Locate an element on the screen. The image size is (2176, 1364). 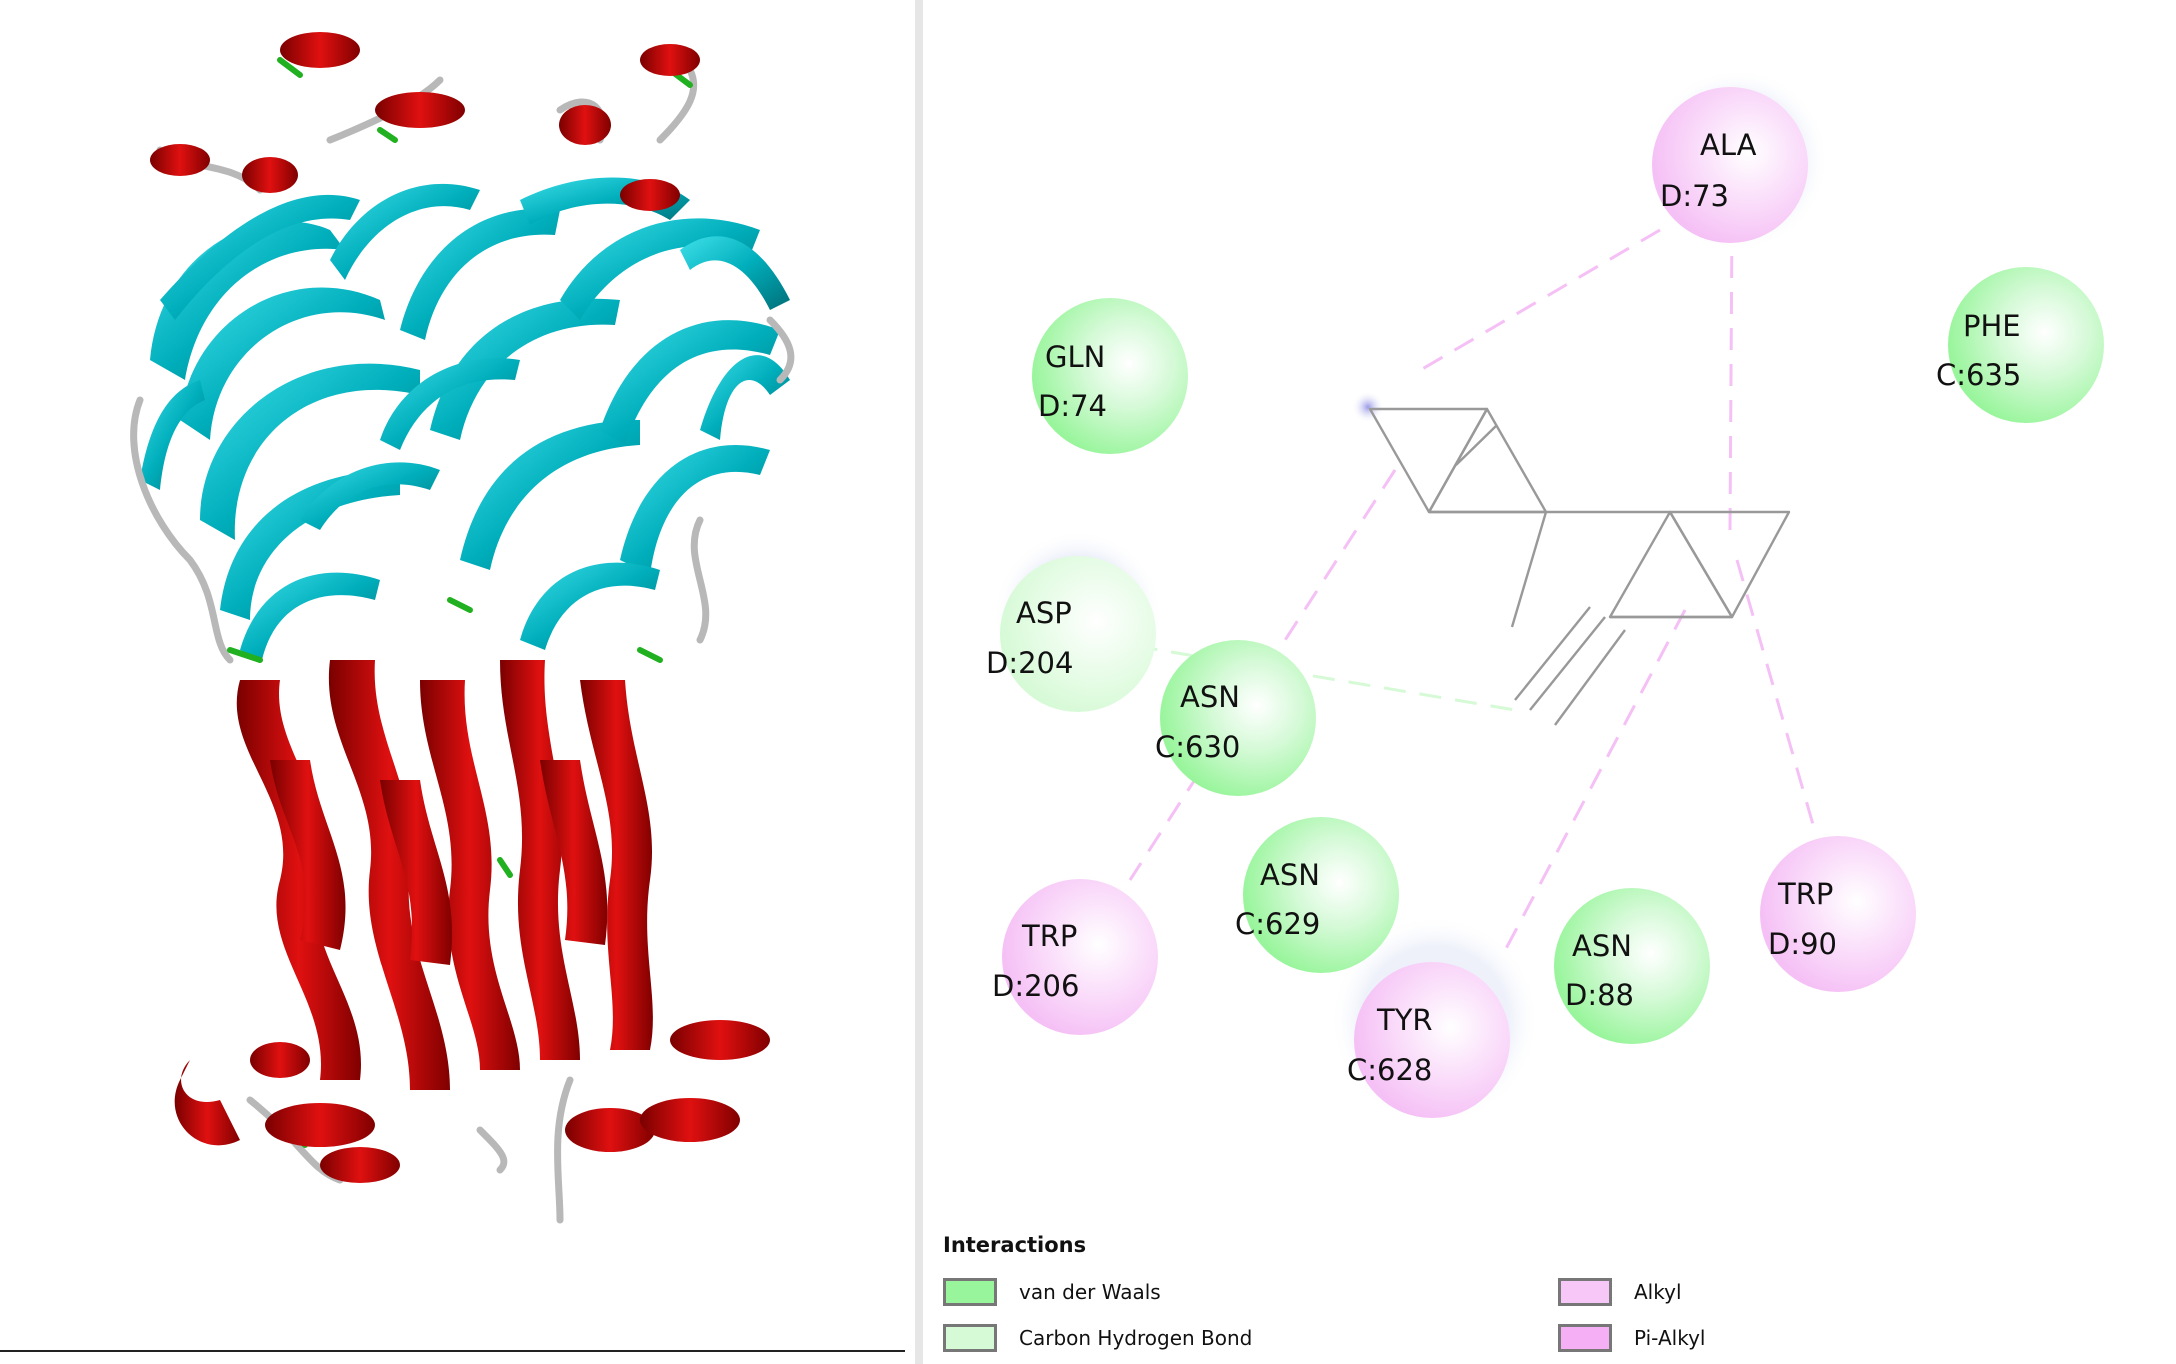
residue-ala-d73: ALA D:73 is located at coordinates (1730, 165).